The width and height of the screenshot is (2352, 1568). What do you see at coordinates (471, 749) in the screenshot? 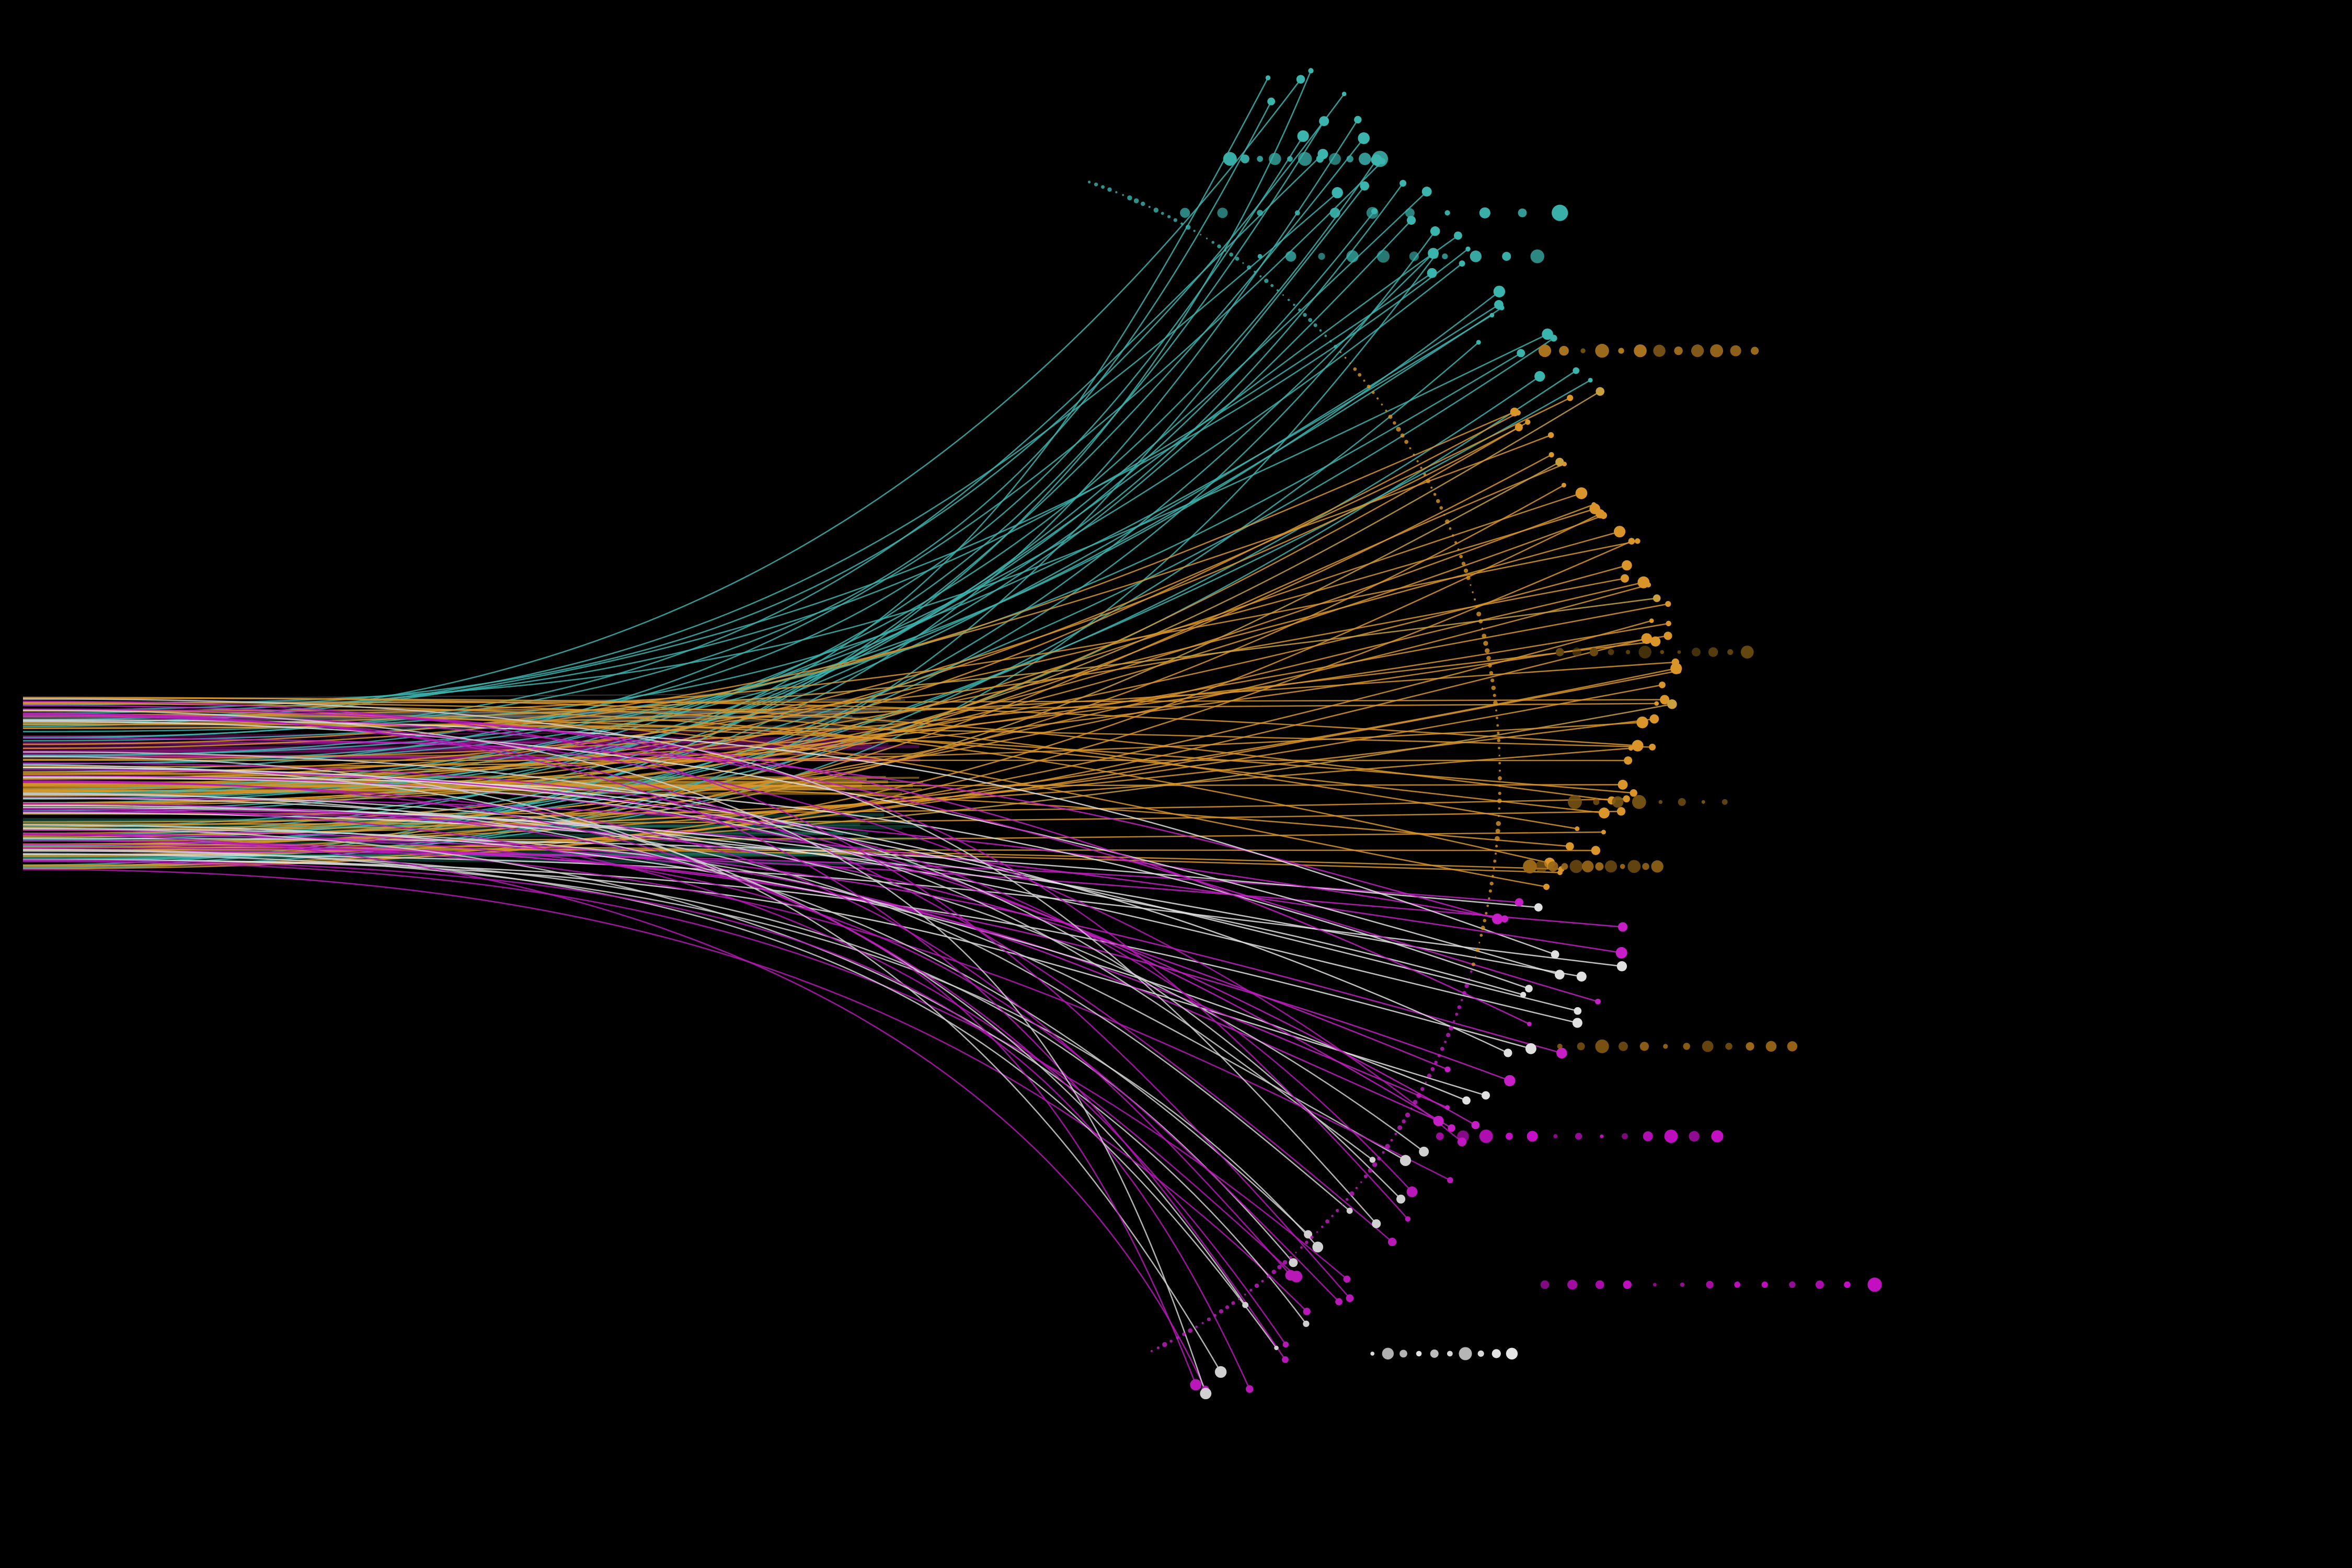
I see `bundle-strand` at bounding box center [471, 749].